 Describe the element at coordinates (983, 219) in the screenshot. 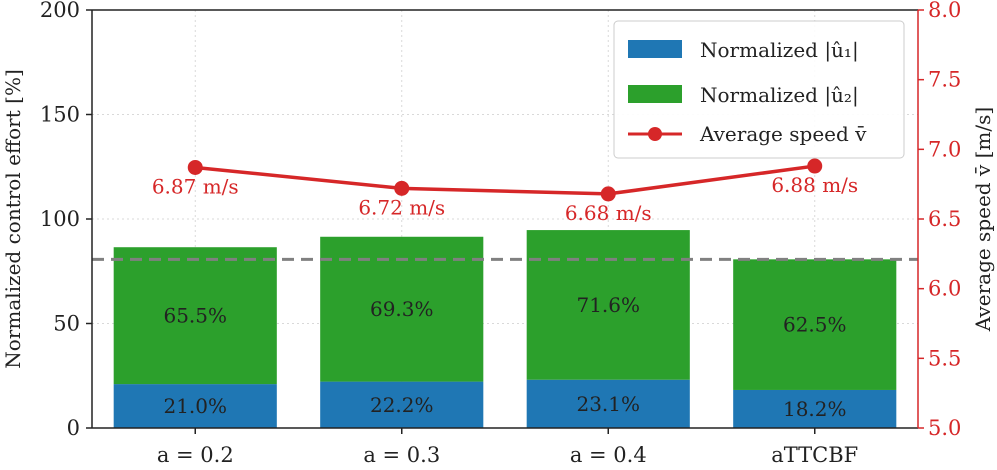

I see `y2-axis-label: Average speed v̄ [m/s]` at that location.